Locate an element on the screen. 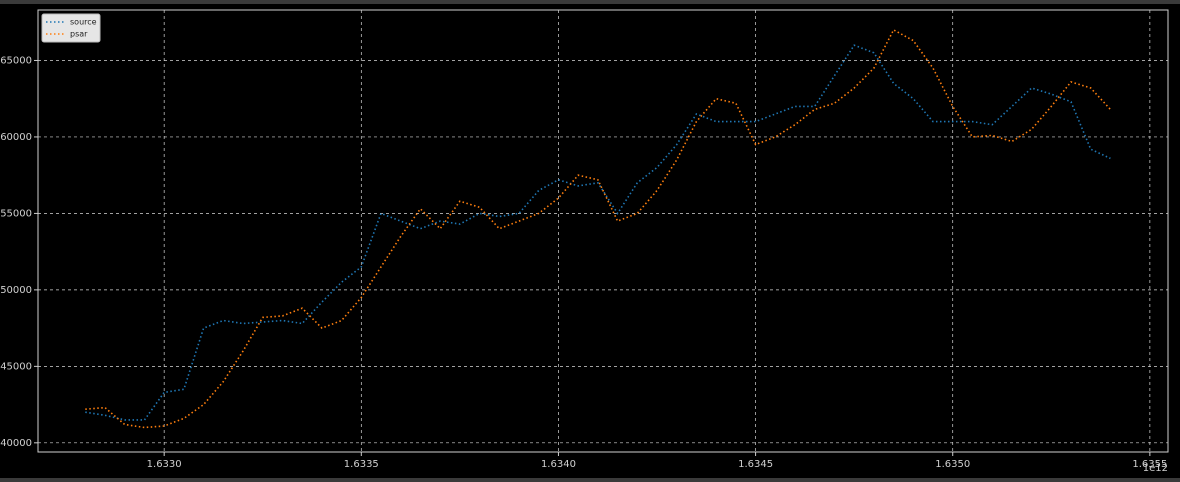 Image resolution: width=1180 pixels, height=482 pixels. x-tick-label: 1.6355 is located at coordinates (1149, 464).